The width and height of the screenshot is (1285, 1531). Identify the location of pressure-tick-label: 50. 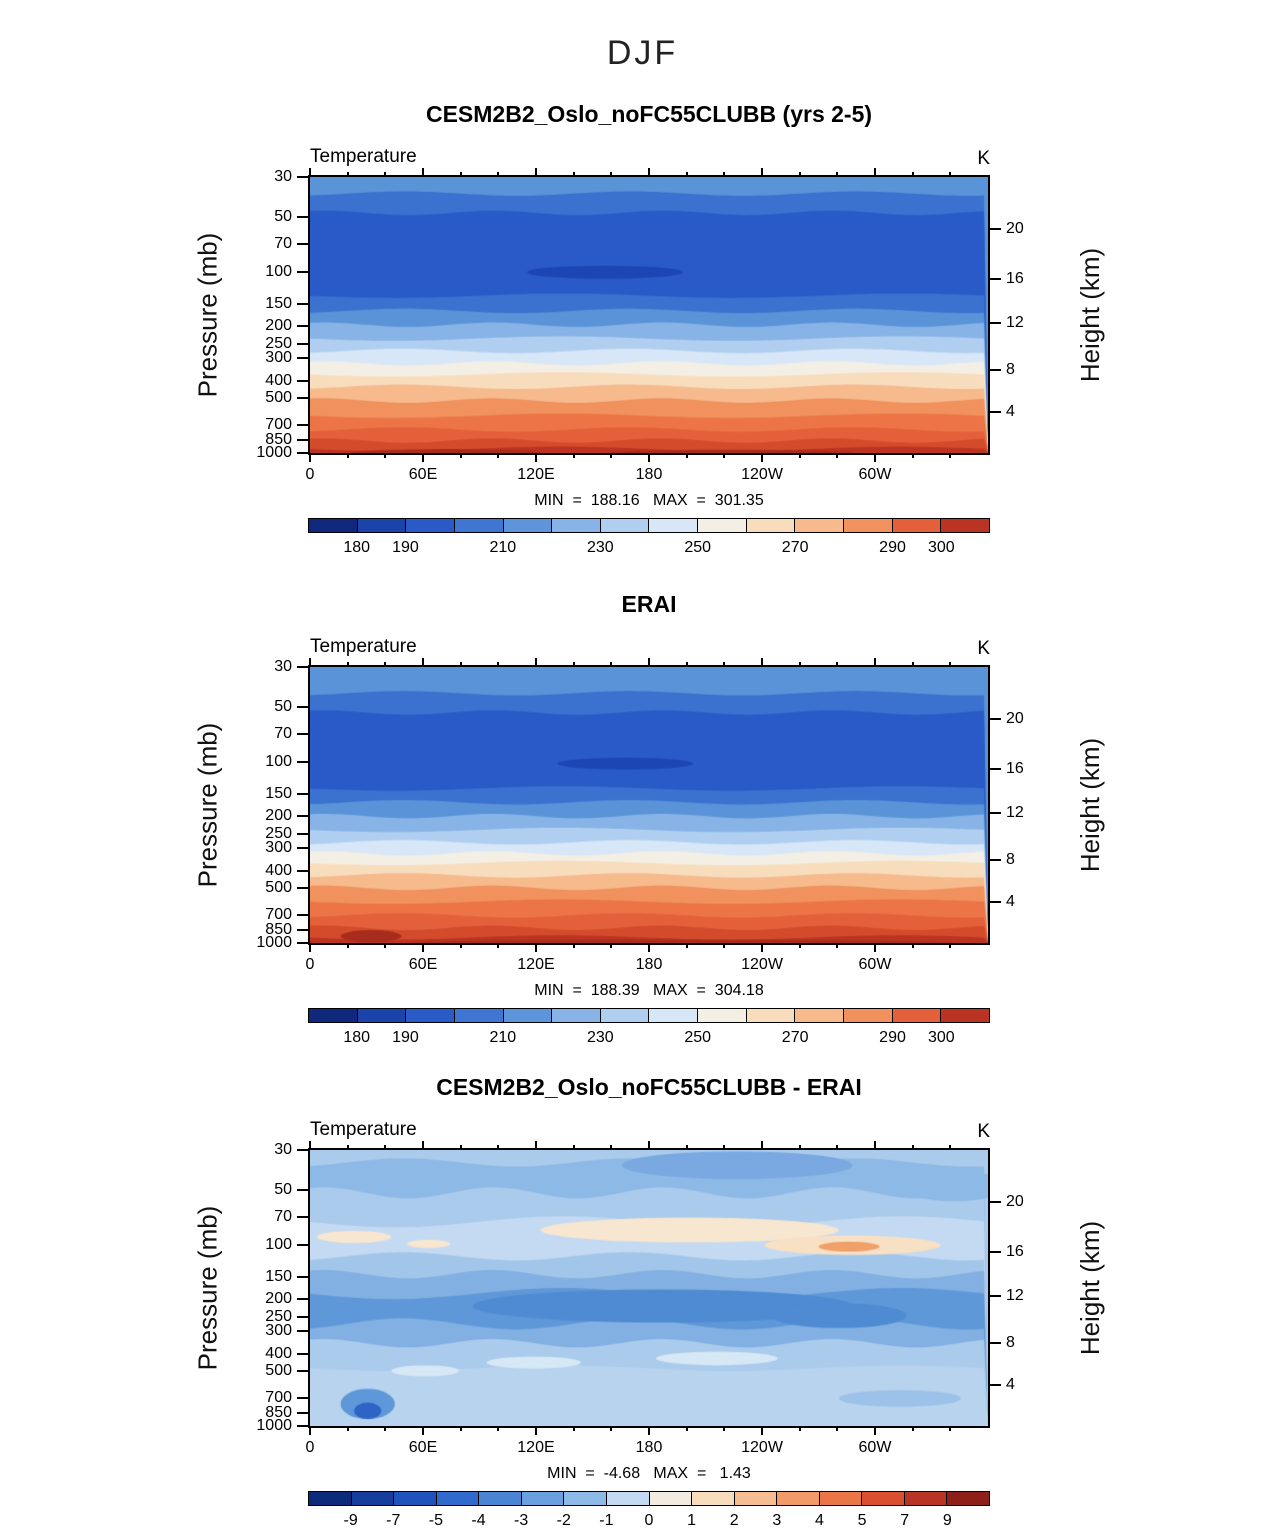
(283, 707).